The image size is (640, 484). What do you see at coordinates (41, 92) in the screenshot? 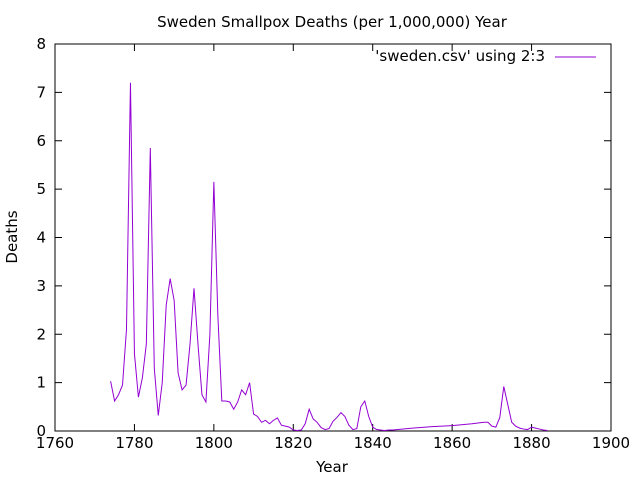
I see `y-tick-label: 7` at bounding box center [41, 92].